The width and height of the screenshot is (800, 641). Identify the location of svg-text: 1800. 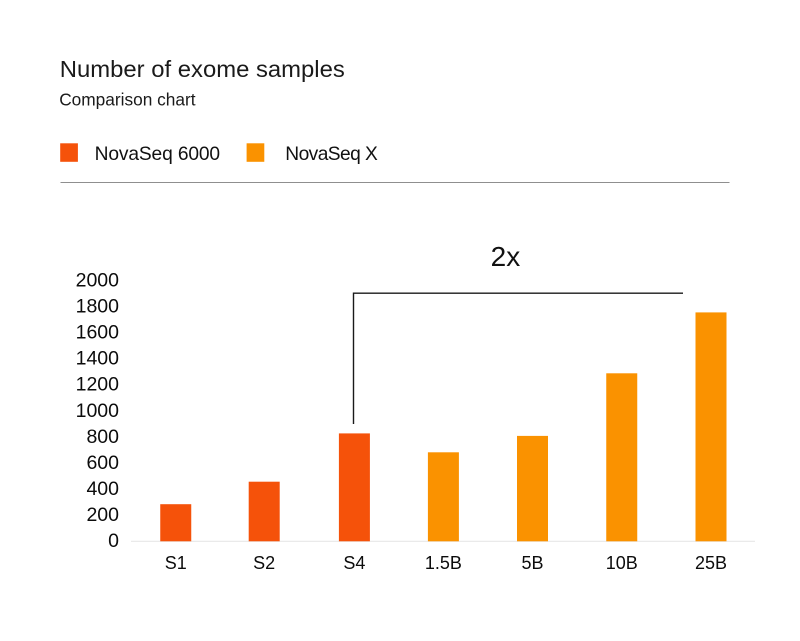
(98, 307).